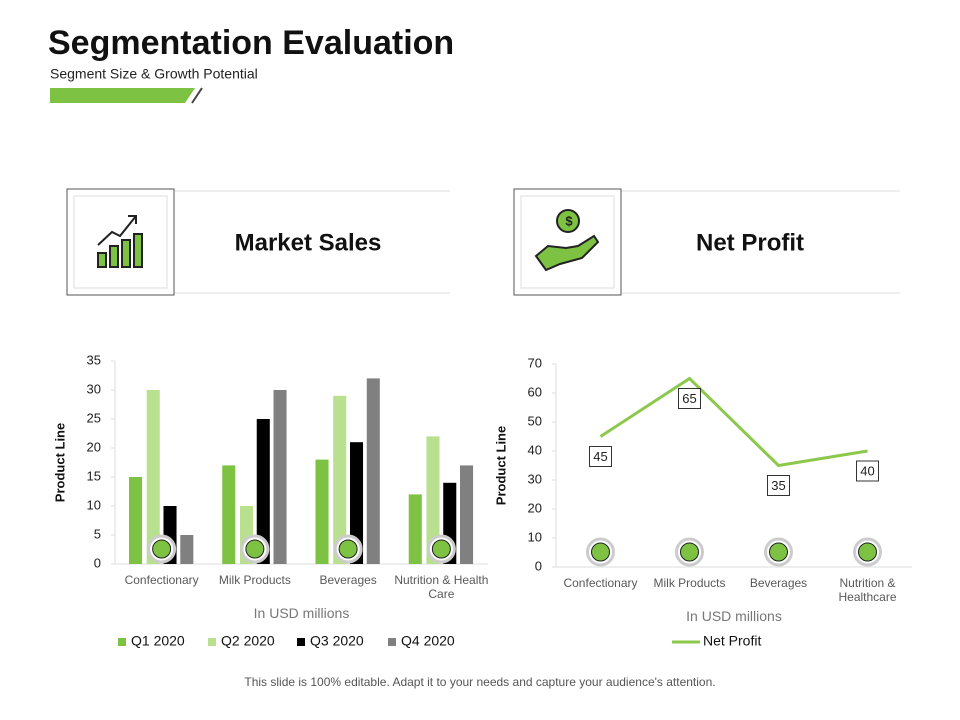 The width and height of the screenshot is (960, 720). Describe the element at coordinates (94, 475) in the screenshot. I see `y-tick-label: 15` at that location.